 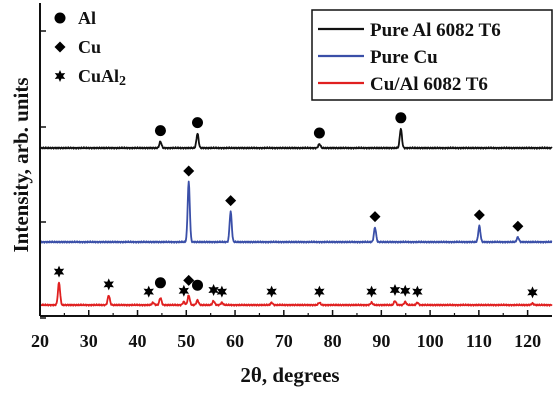 What do you see at coordinates (87, 18) in the screenshot?
I see `marker-legend-label-1: Al` at bounding box center [87, 18].